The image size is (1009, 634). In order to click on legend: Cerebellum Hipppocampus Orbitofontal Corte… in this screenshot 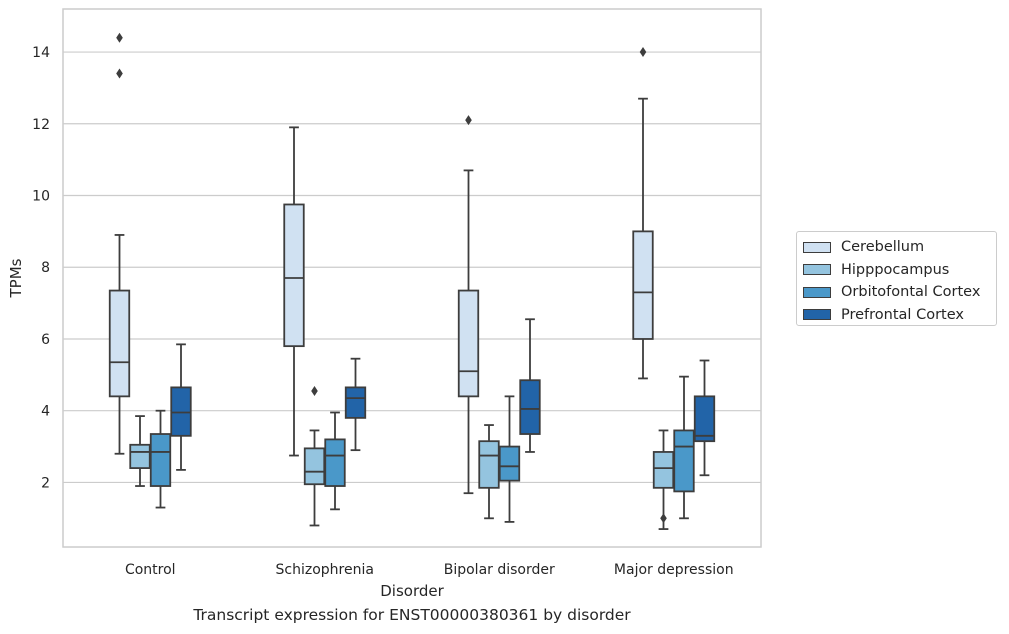, I will do `click(896, 278)`.